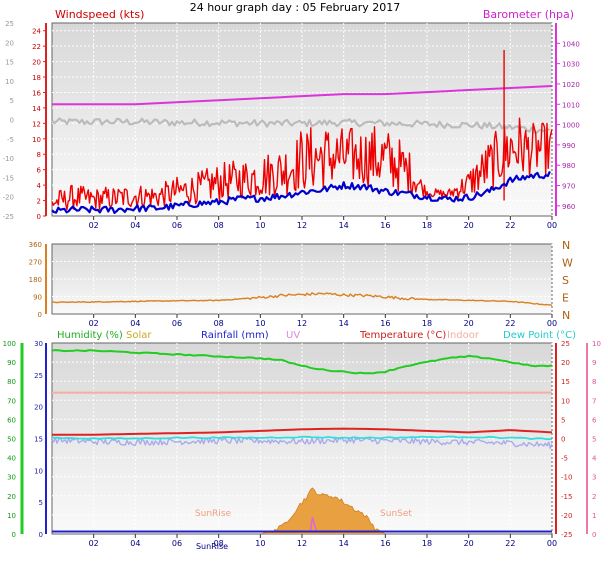 This screenshot has height=565, width=608. I want to click on uv-tick-label: 0, so click(594, 535).